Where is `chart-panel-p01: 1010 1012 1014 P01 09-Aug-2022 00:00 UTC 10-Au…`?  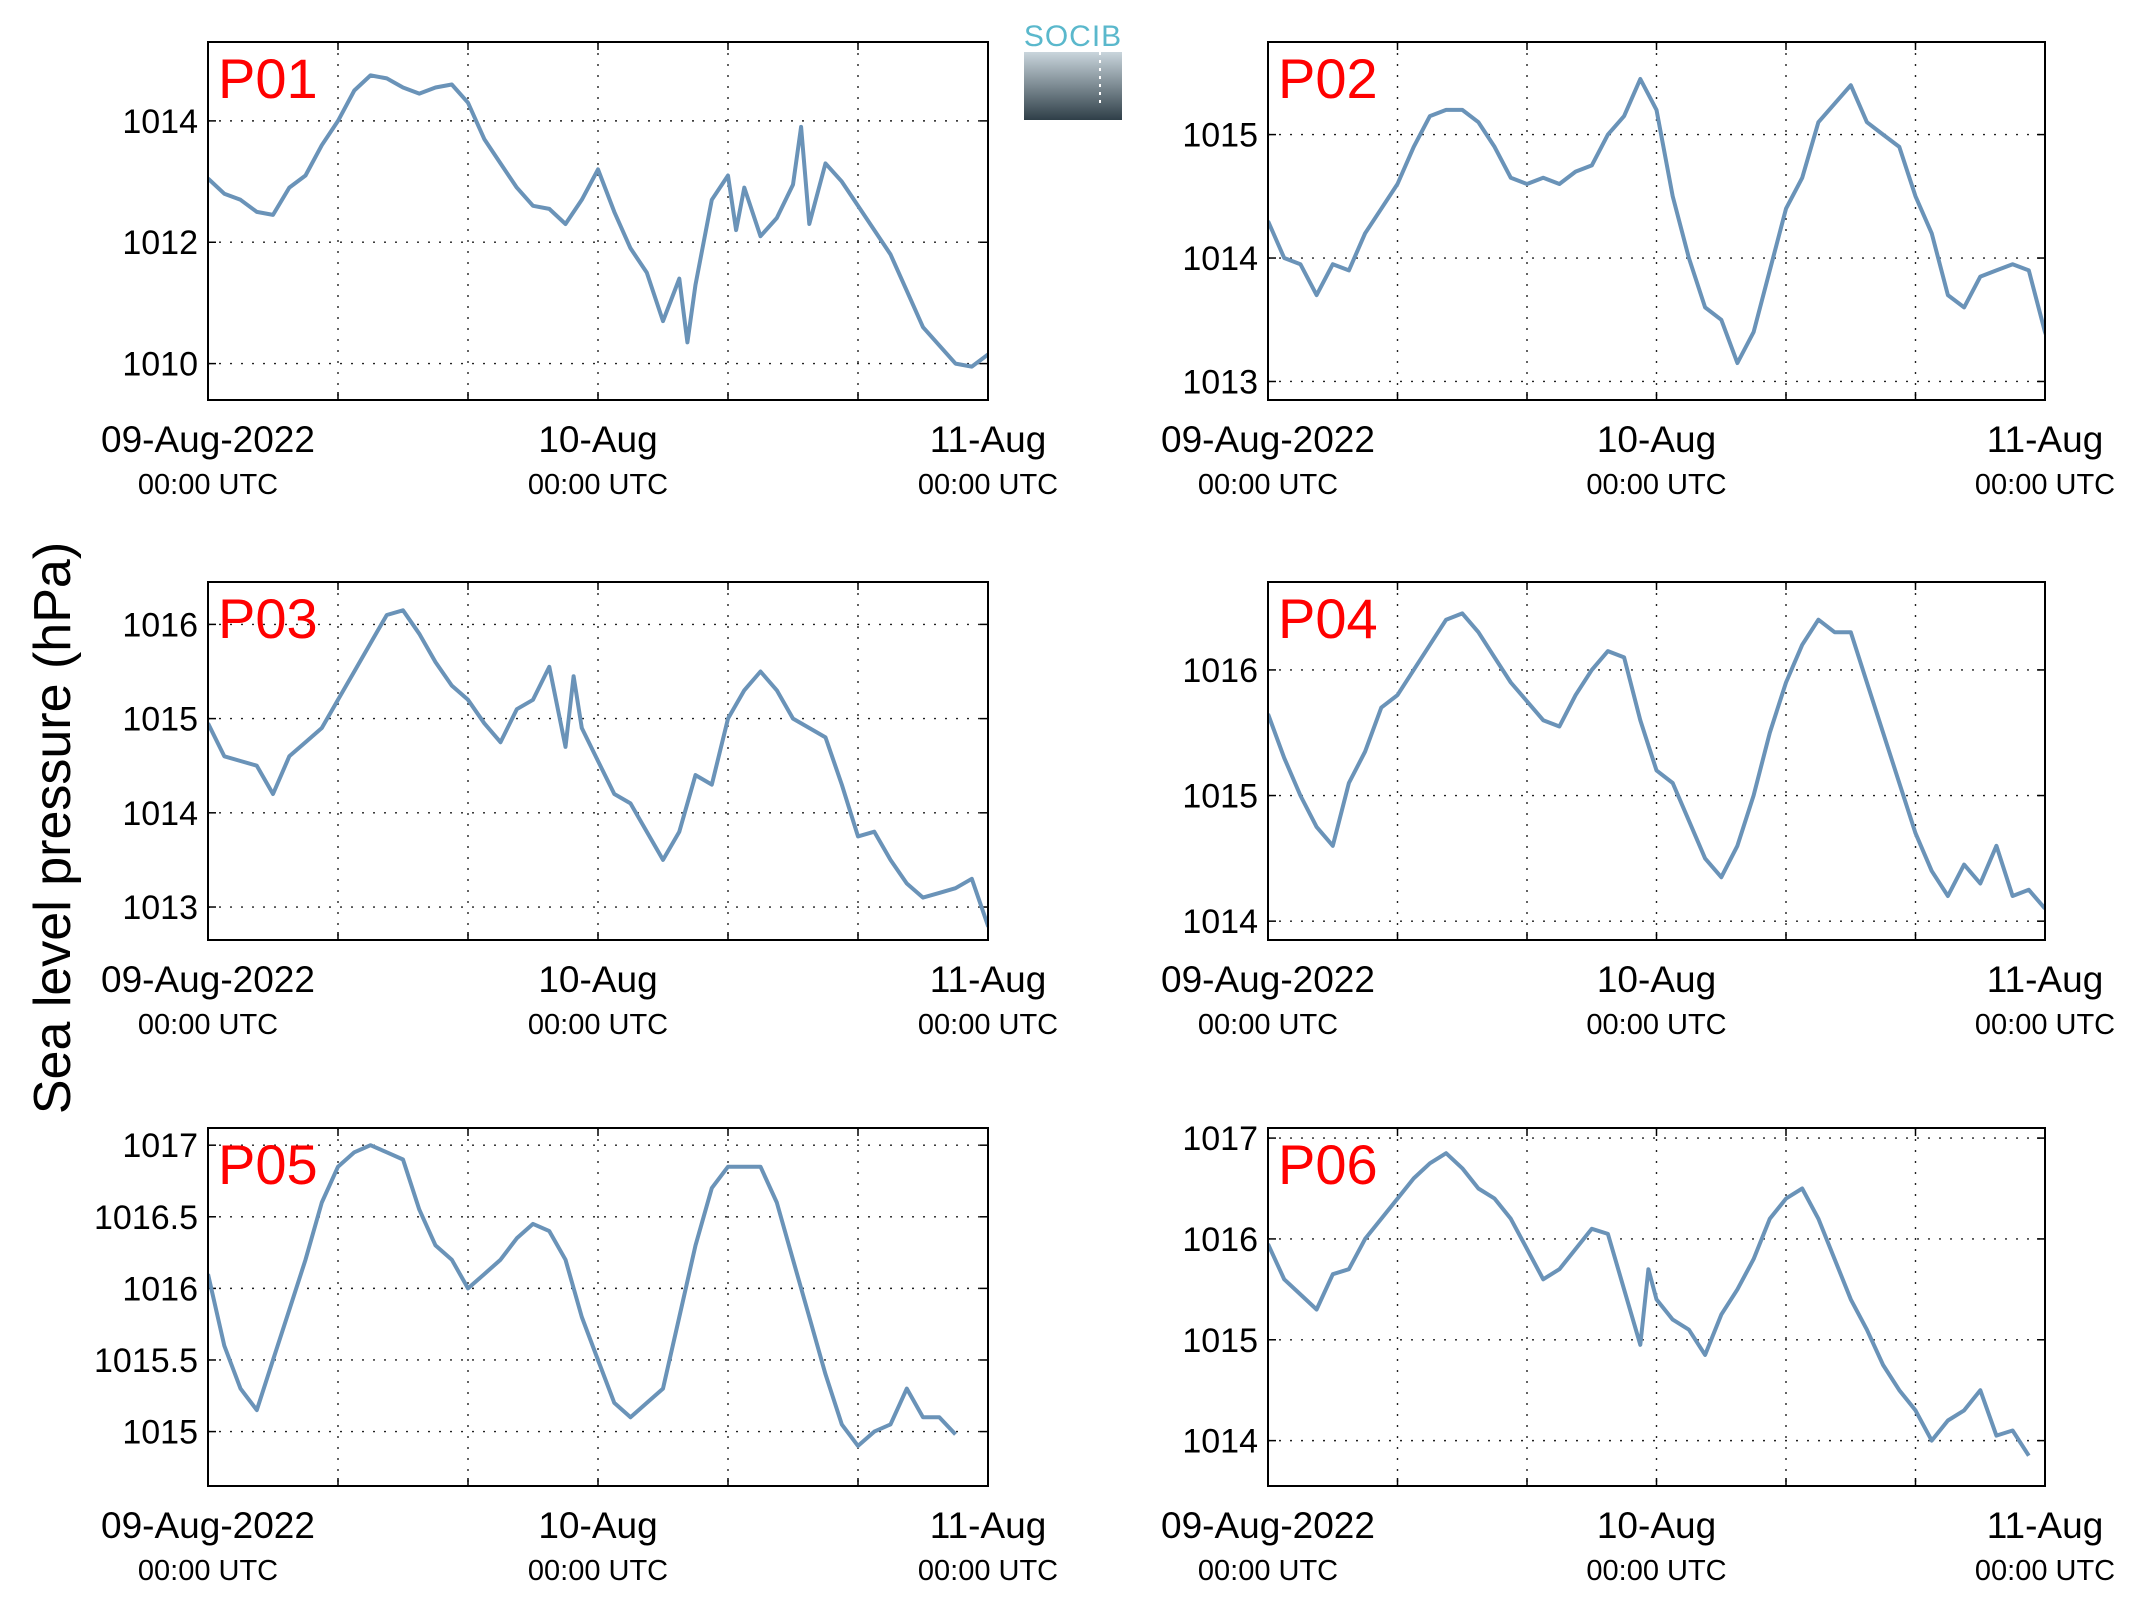
chart-panel-p01: 1010 1012 1014 P01 09-Aug-2022 00:00 UTC 10-Au… is located at coordinates (579, 271).